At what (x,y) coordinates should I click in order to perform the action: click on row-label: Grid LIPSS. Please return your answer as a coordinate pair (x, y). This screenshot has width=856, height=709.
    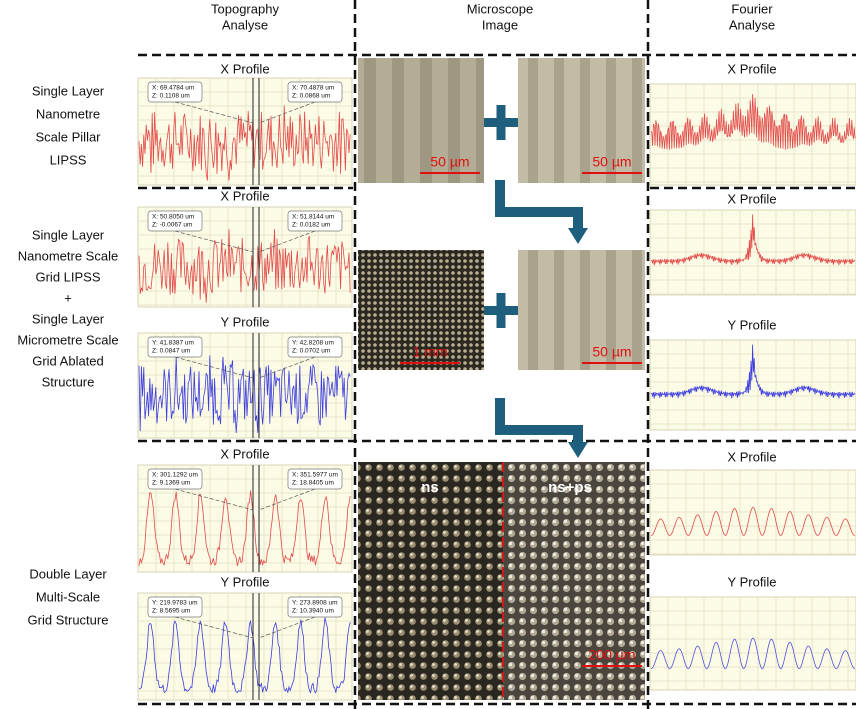
    Looking at the image, I should click on (67, 276).